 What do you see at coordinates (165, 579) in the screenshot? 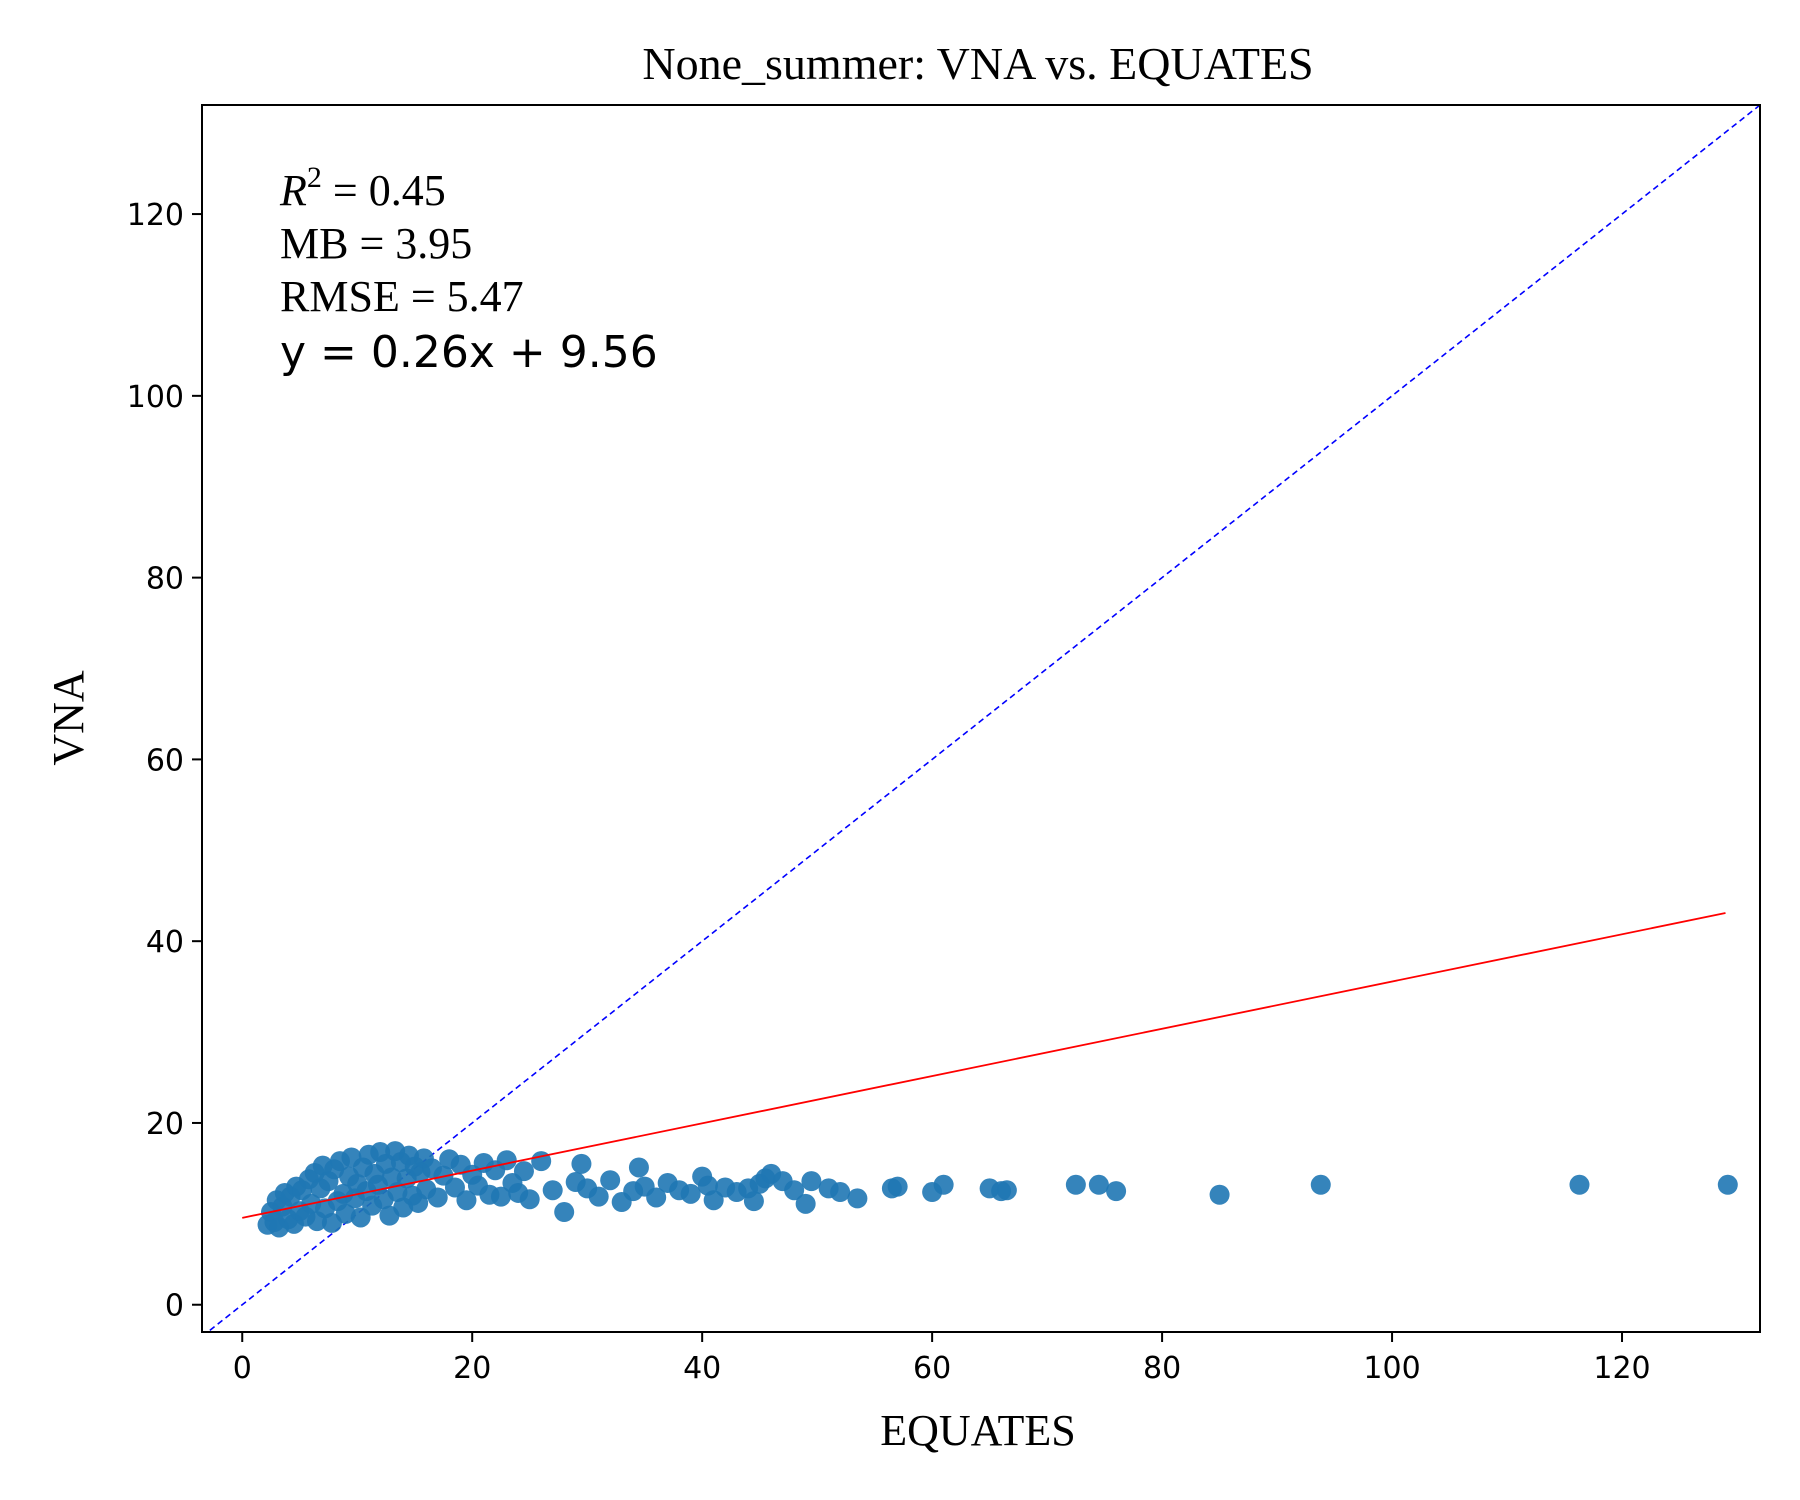
I see `y-tick-label: 80` at bounding box center [165, 579].